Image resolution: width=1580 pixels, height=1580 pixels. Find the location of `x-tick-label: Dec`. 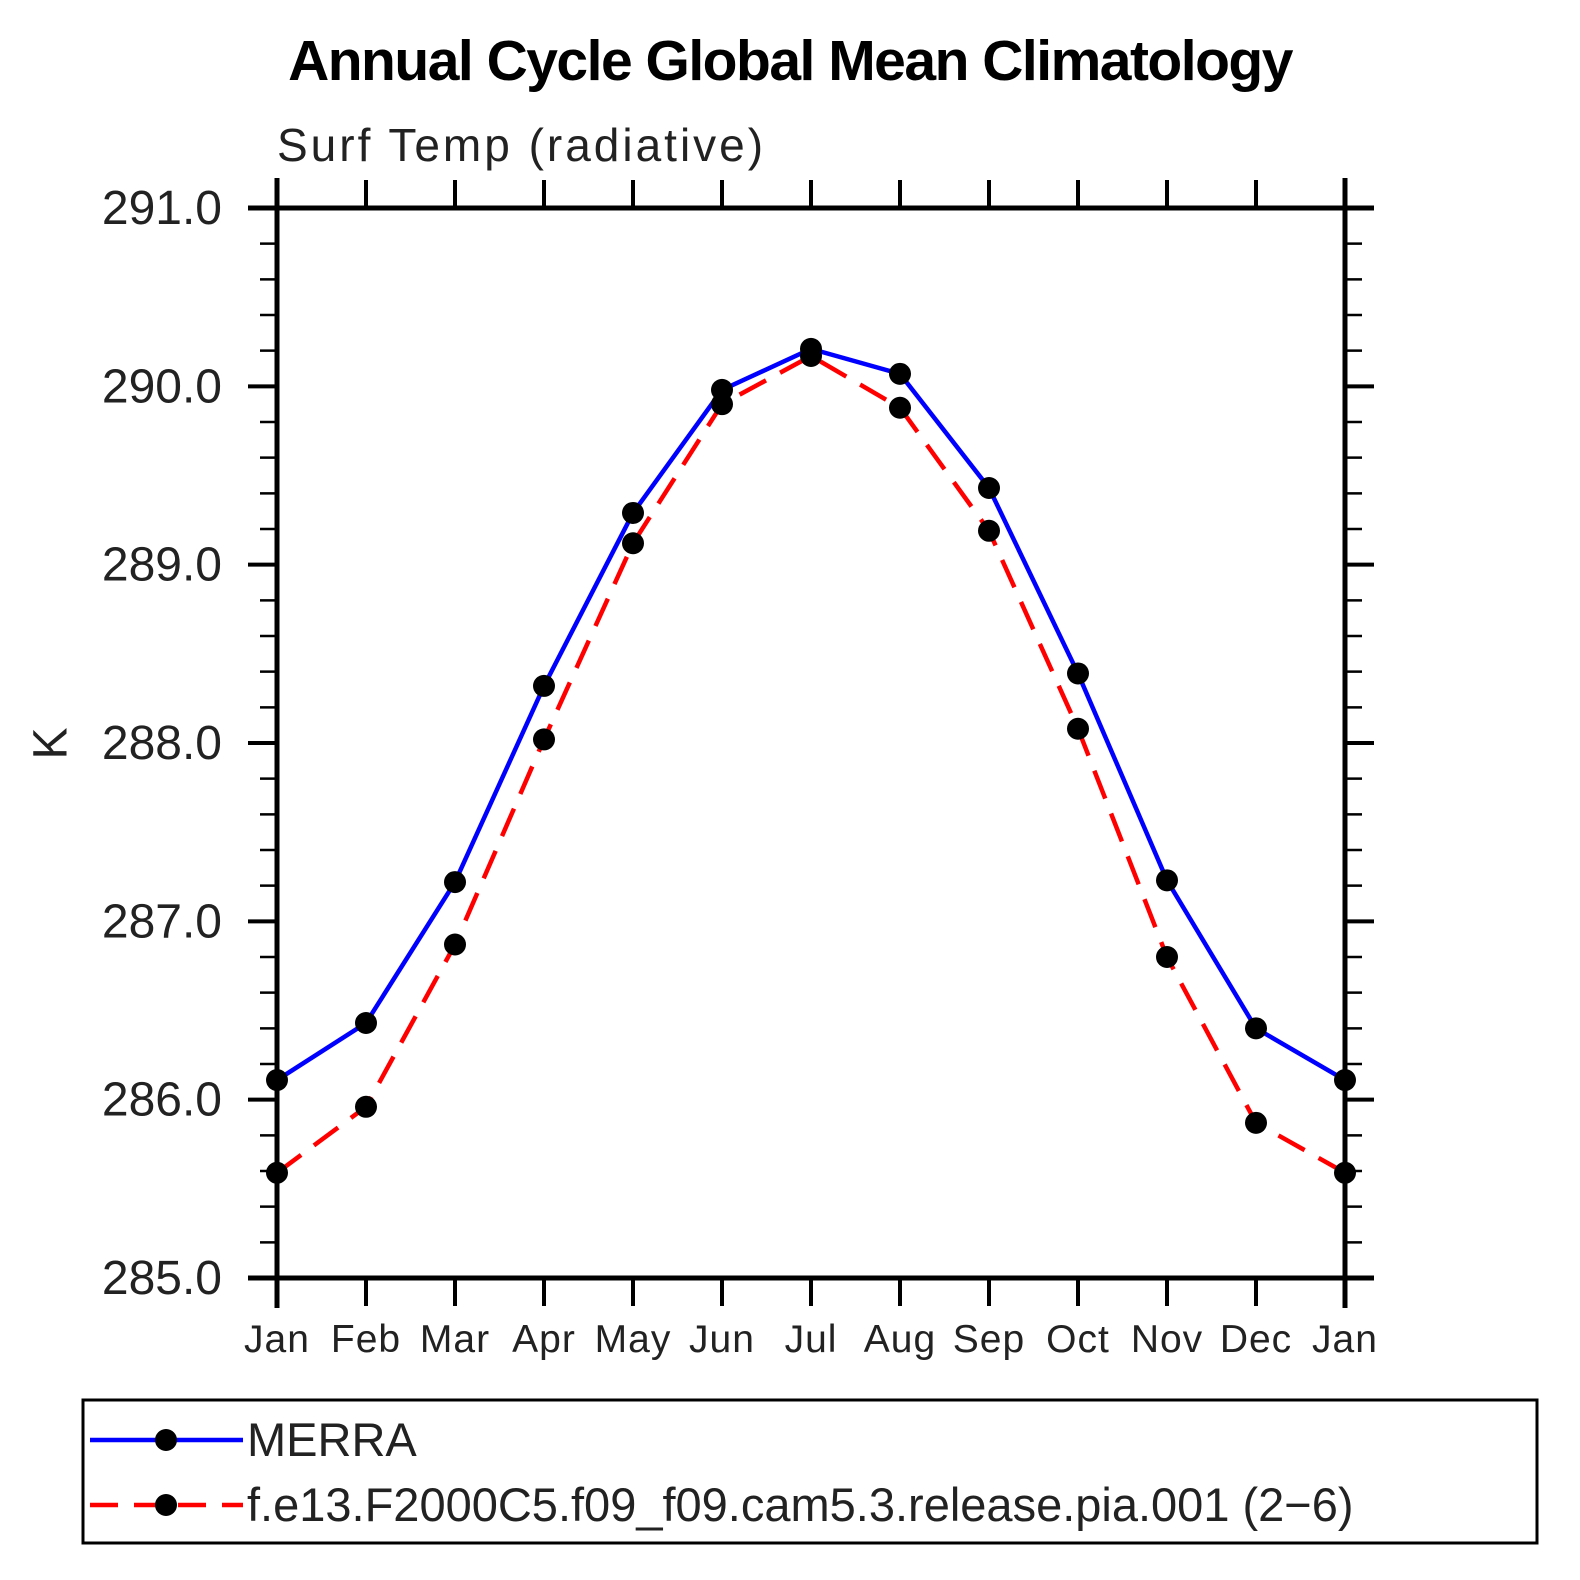

x-tick-label: Dec is located at coordinates (1256, 1339).